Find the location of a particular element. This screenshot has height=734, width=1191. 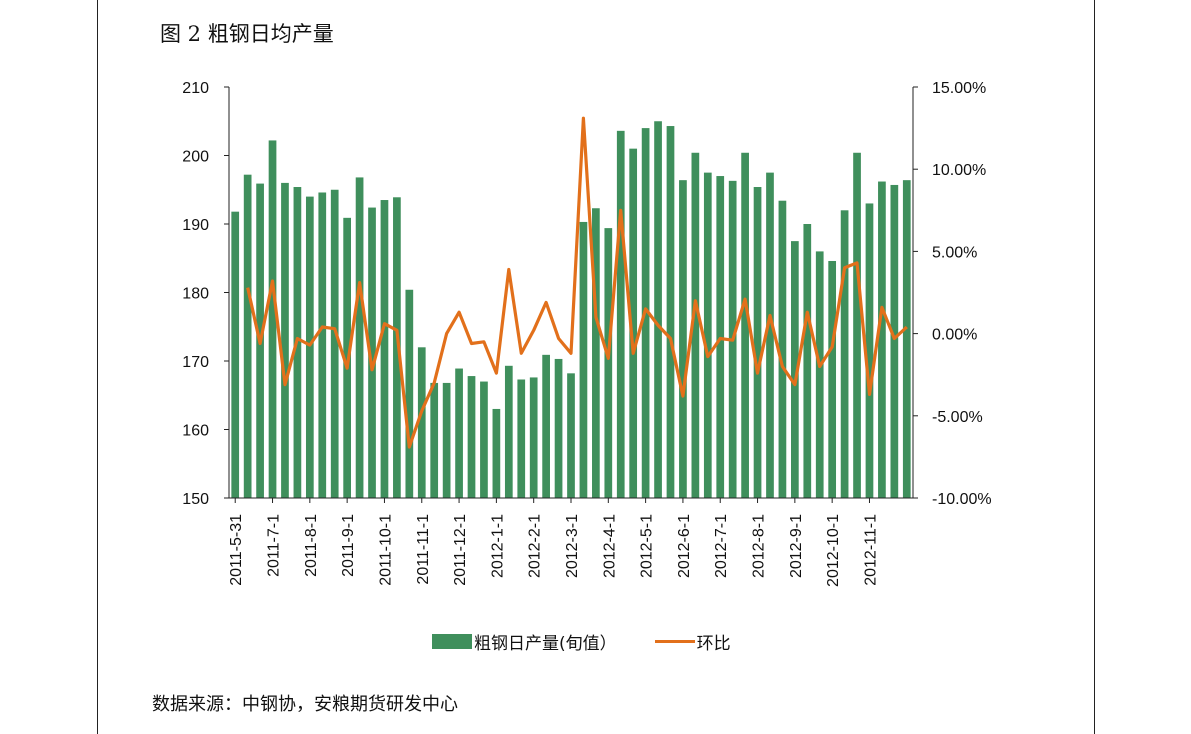

right-tick-label: 10.00% is located at coordinates (959, 170).